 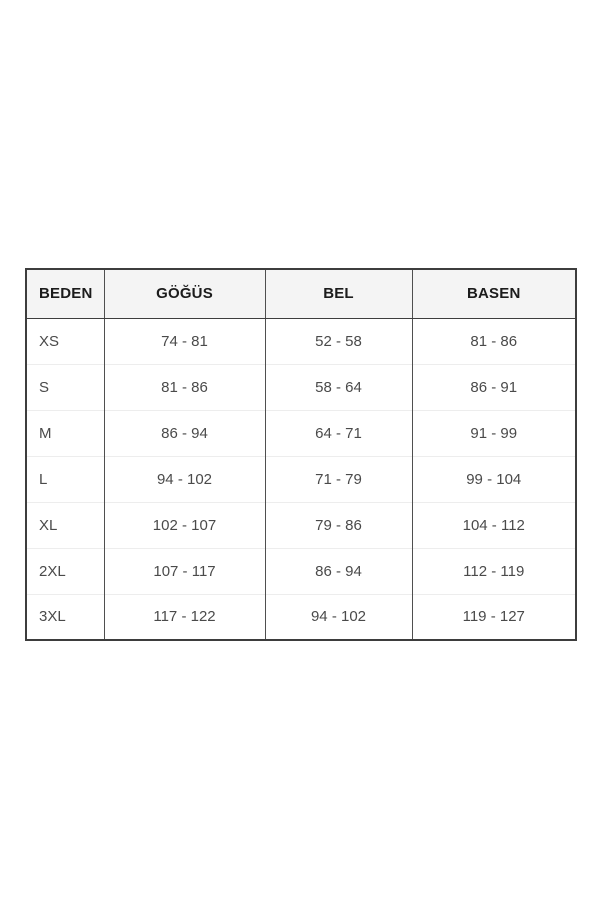 What do you see at coordinates (185, 341) in the screenshot?
I see `chest-cell: 74 - 81` at bounding box center [185, 341].